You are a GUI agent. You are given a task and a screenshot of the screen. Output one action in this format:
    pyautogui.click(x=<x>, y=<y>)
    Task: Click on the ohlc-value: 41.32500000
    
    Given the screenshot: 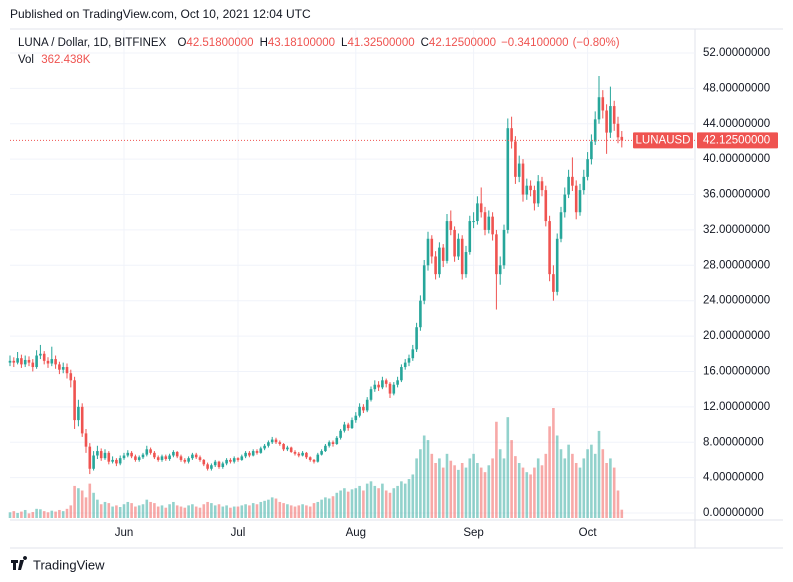 What is the action you would take?
    pyautogui.click(x=380, y=43)
    